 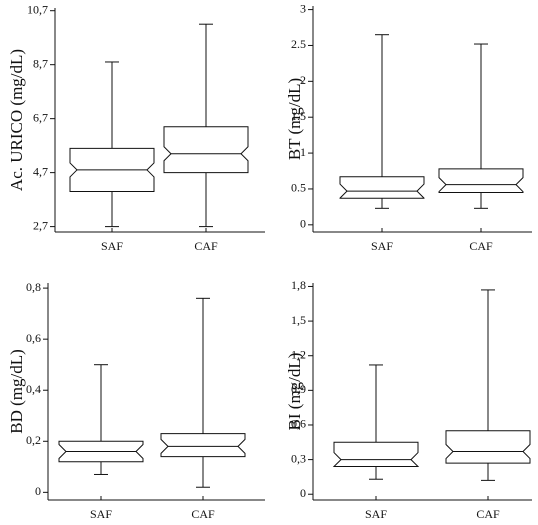 I want to click on y-axis-label: Ac. URICO (mg/dL), so click(x=16, y=120).